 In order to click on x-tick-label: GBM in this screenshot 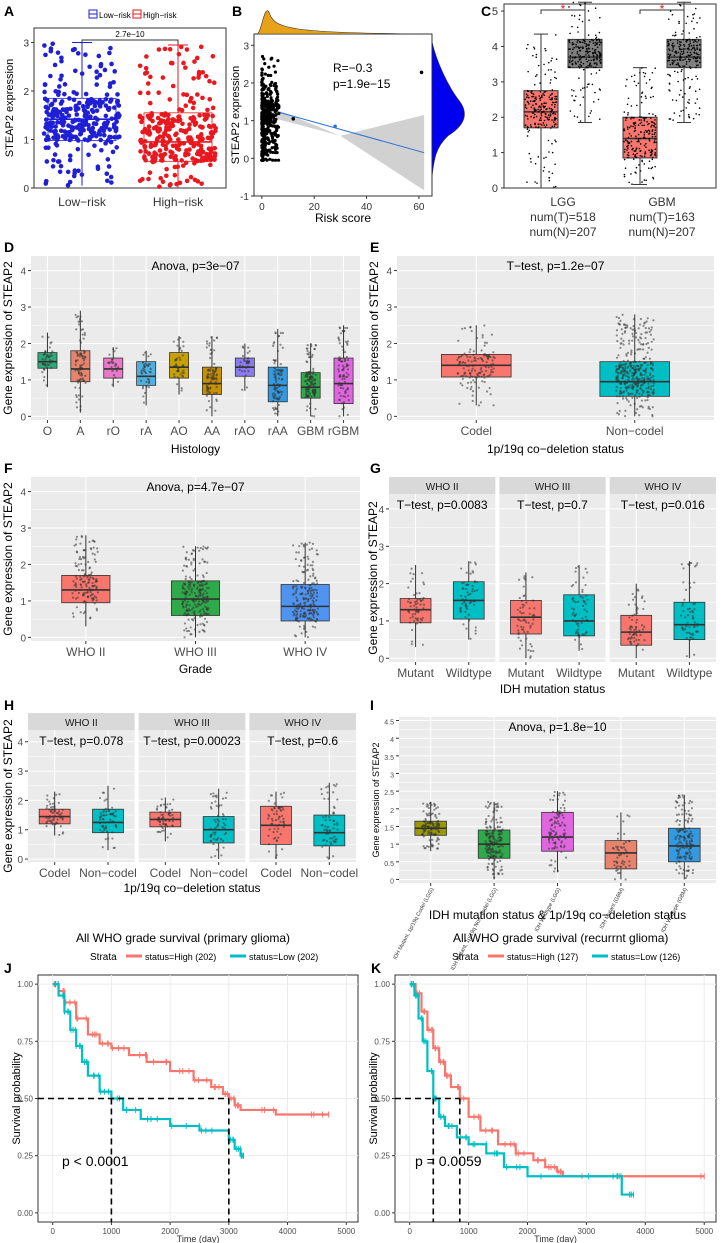, I will do `click(661, 202)`.